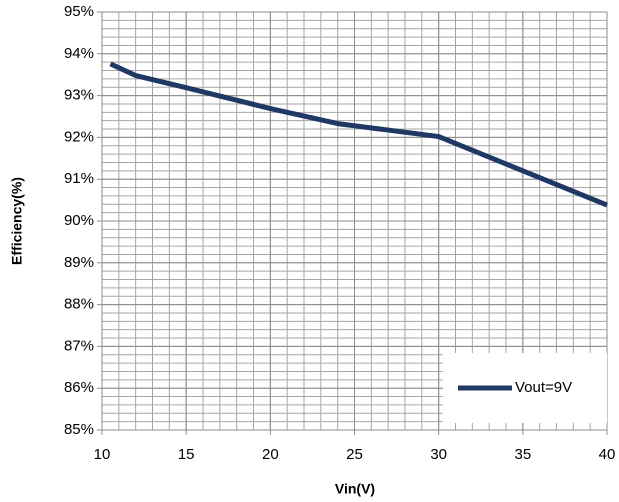 This screenshot has height=502, width=619. Describe the element at coordinates (522, 454) in the screenshot. I see `x-tick-label: 35` at that location.